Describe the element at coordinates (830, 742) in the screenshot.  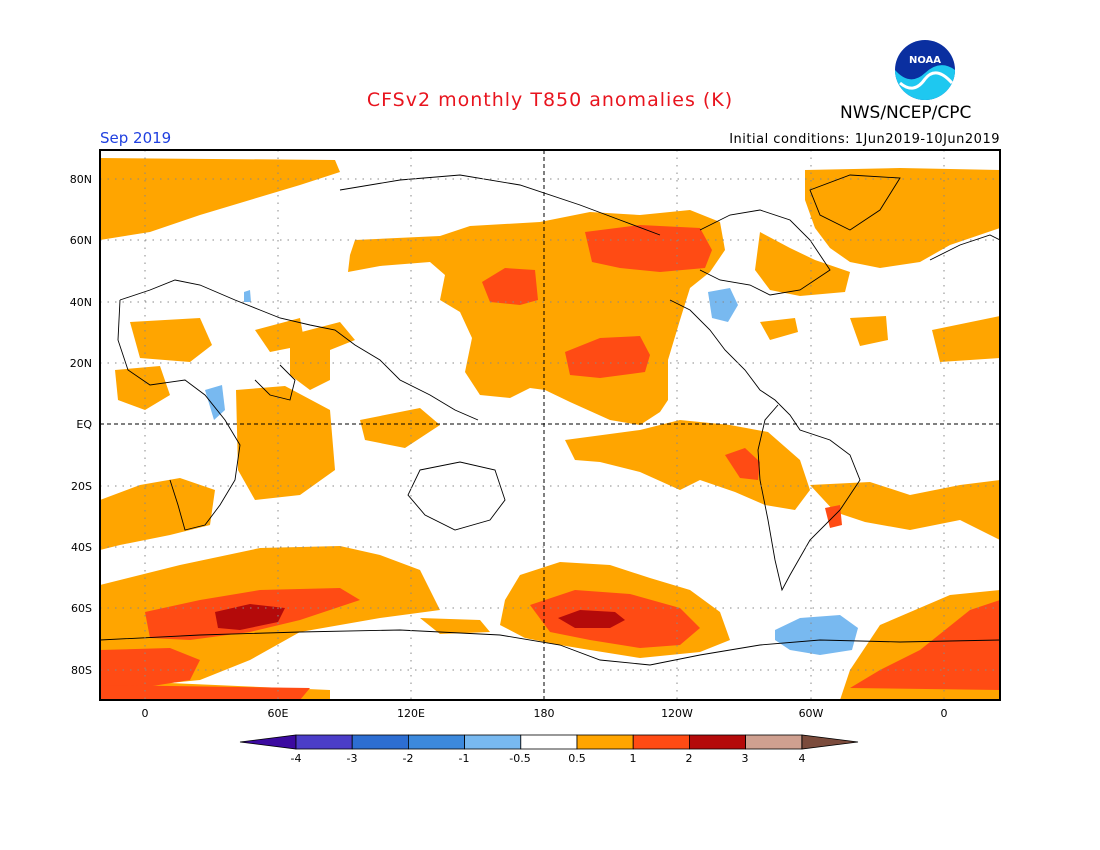
I see `colorbar-high-arrow` at that location.